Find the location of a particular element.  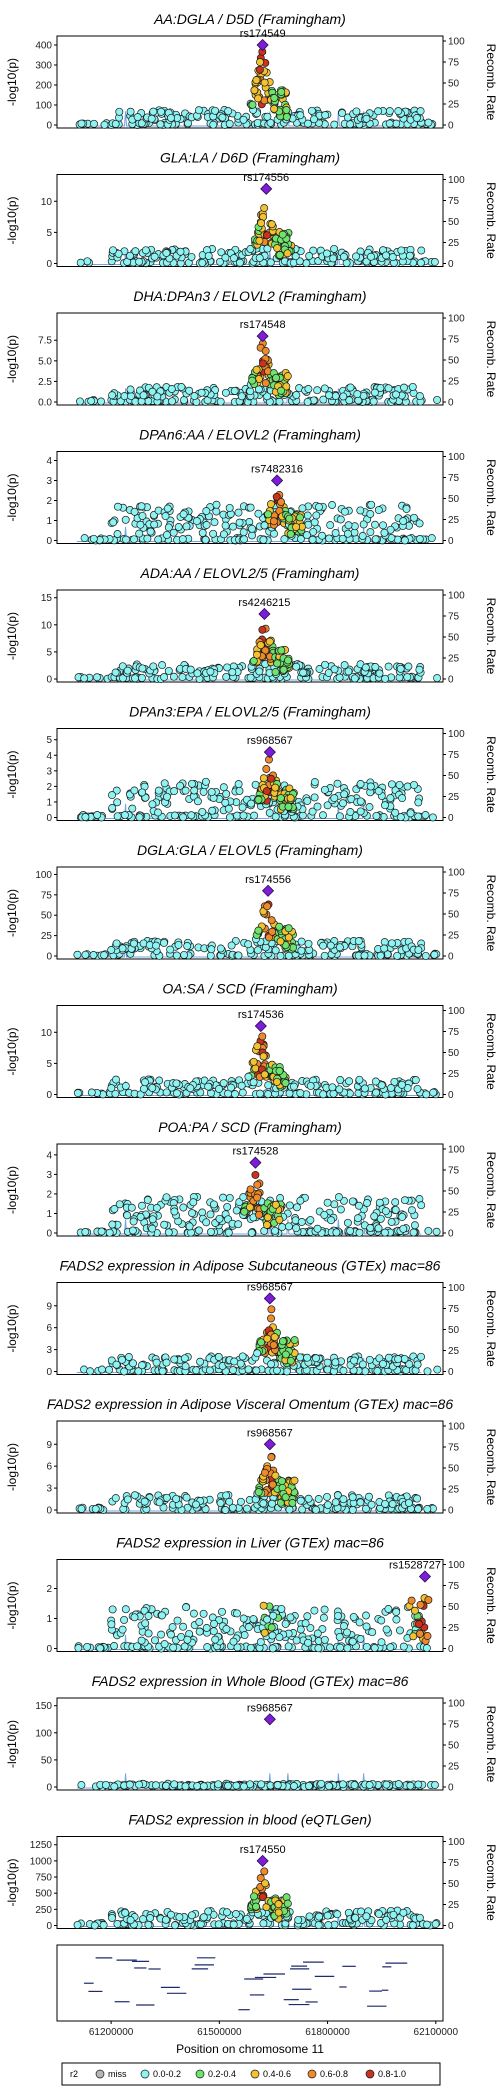

lead-snp-label: rs174549 is located at coordinates (263, 34).